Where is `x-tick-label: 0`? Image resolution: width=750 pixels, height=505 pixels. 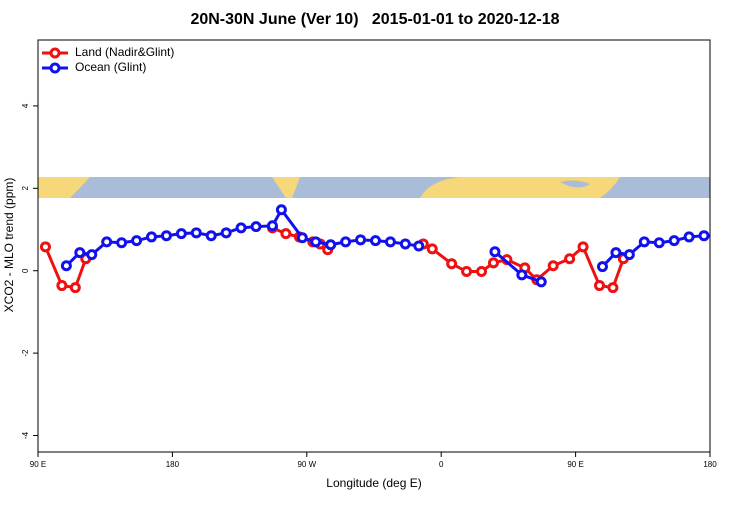 x-tick-label: 0 is located at coordinates (441, 464).